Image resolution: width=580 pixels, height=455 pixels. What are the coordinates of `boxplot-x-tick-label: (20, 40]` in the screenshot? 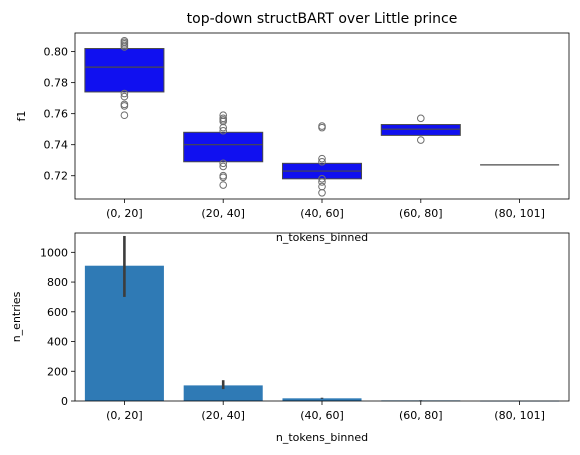 It's located at (223, 213).